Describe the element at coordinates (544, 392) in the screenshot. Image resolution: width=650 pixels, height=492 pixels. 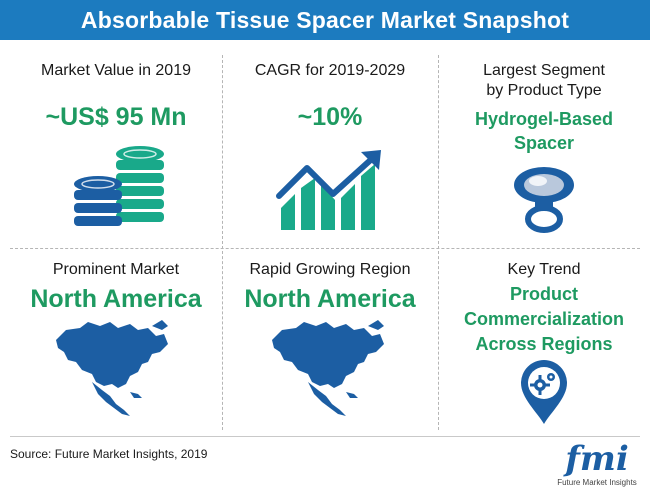
I see `location-gear-icon` at that location.